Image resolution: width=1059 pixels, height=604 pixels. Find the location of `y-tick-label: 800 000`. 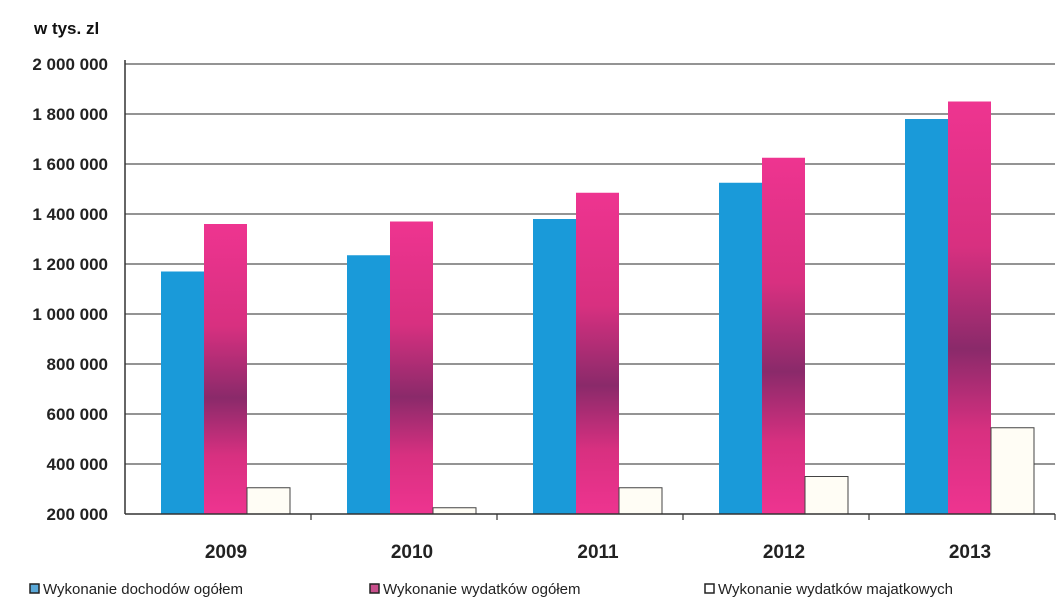

y-tick-label: 800 000 is located at coordinates (77, 364).